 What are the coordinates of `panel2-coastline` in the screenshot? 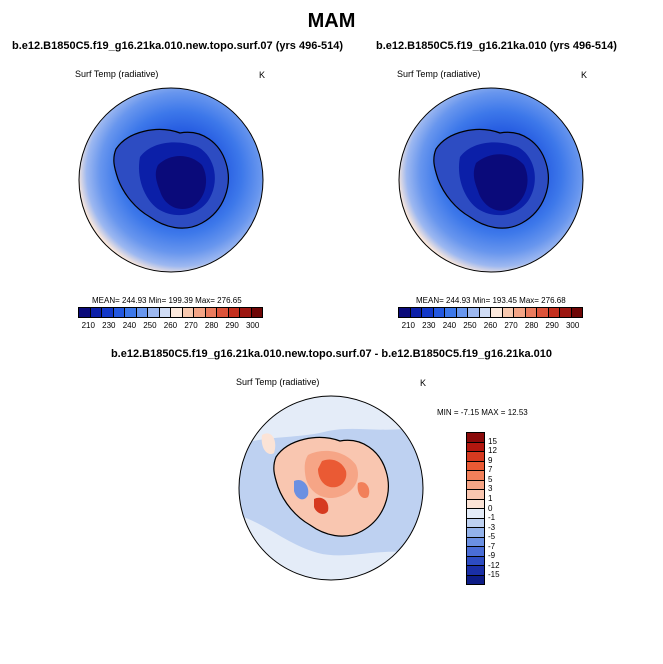 It's located at (491, 178).